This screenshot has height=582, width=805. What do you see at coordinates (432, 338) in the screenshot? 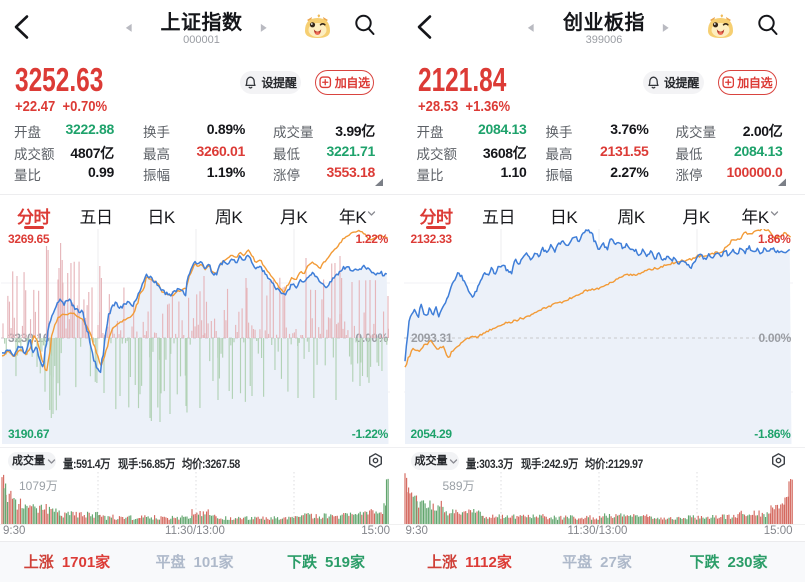
I see `svg-text: 2093.31` at bounding box center [432, 338].